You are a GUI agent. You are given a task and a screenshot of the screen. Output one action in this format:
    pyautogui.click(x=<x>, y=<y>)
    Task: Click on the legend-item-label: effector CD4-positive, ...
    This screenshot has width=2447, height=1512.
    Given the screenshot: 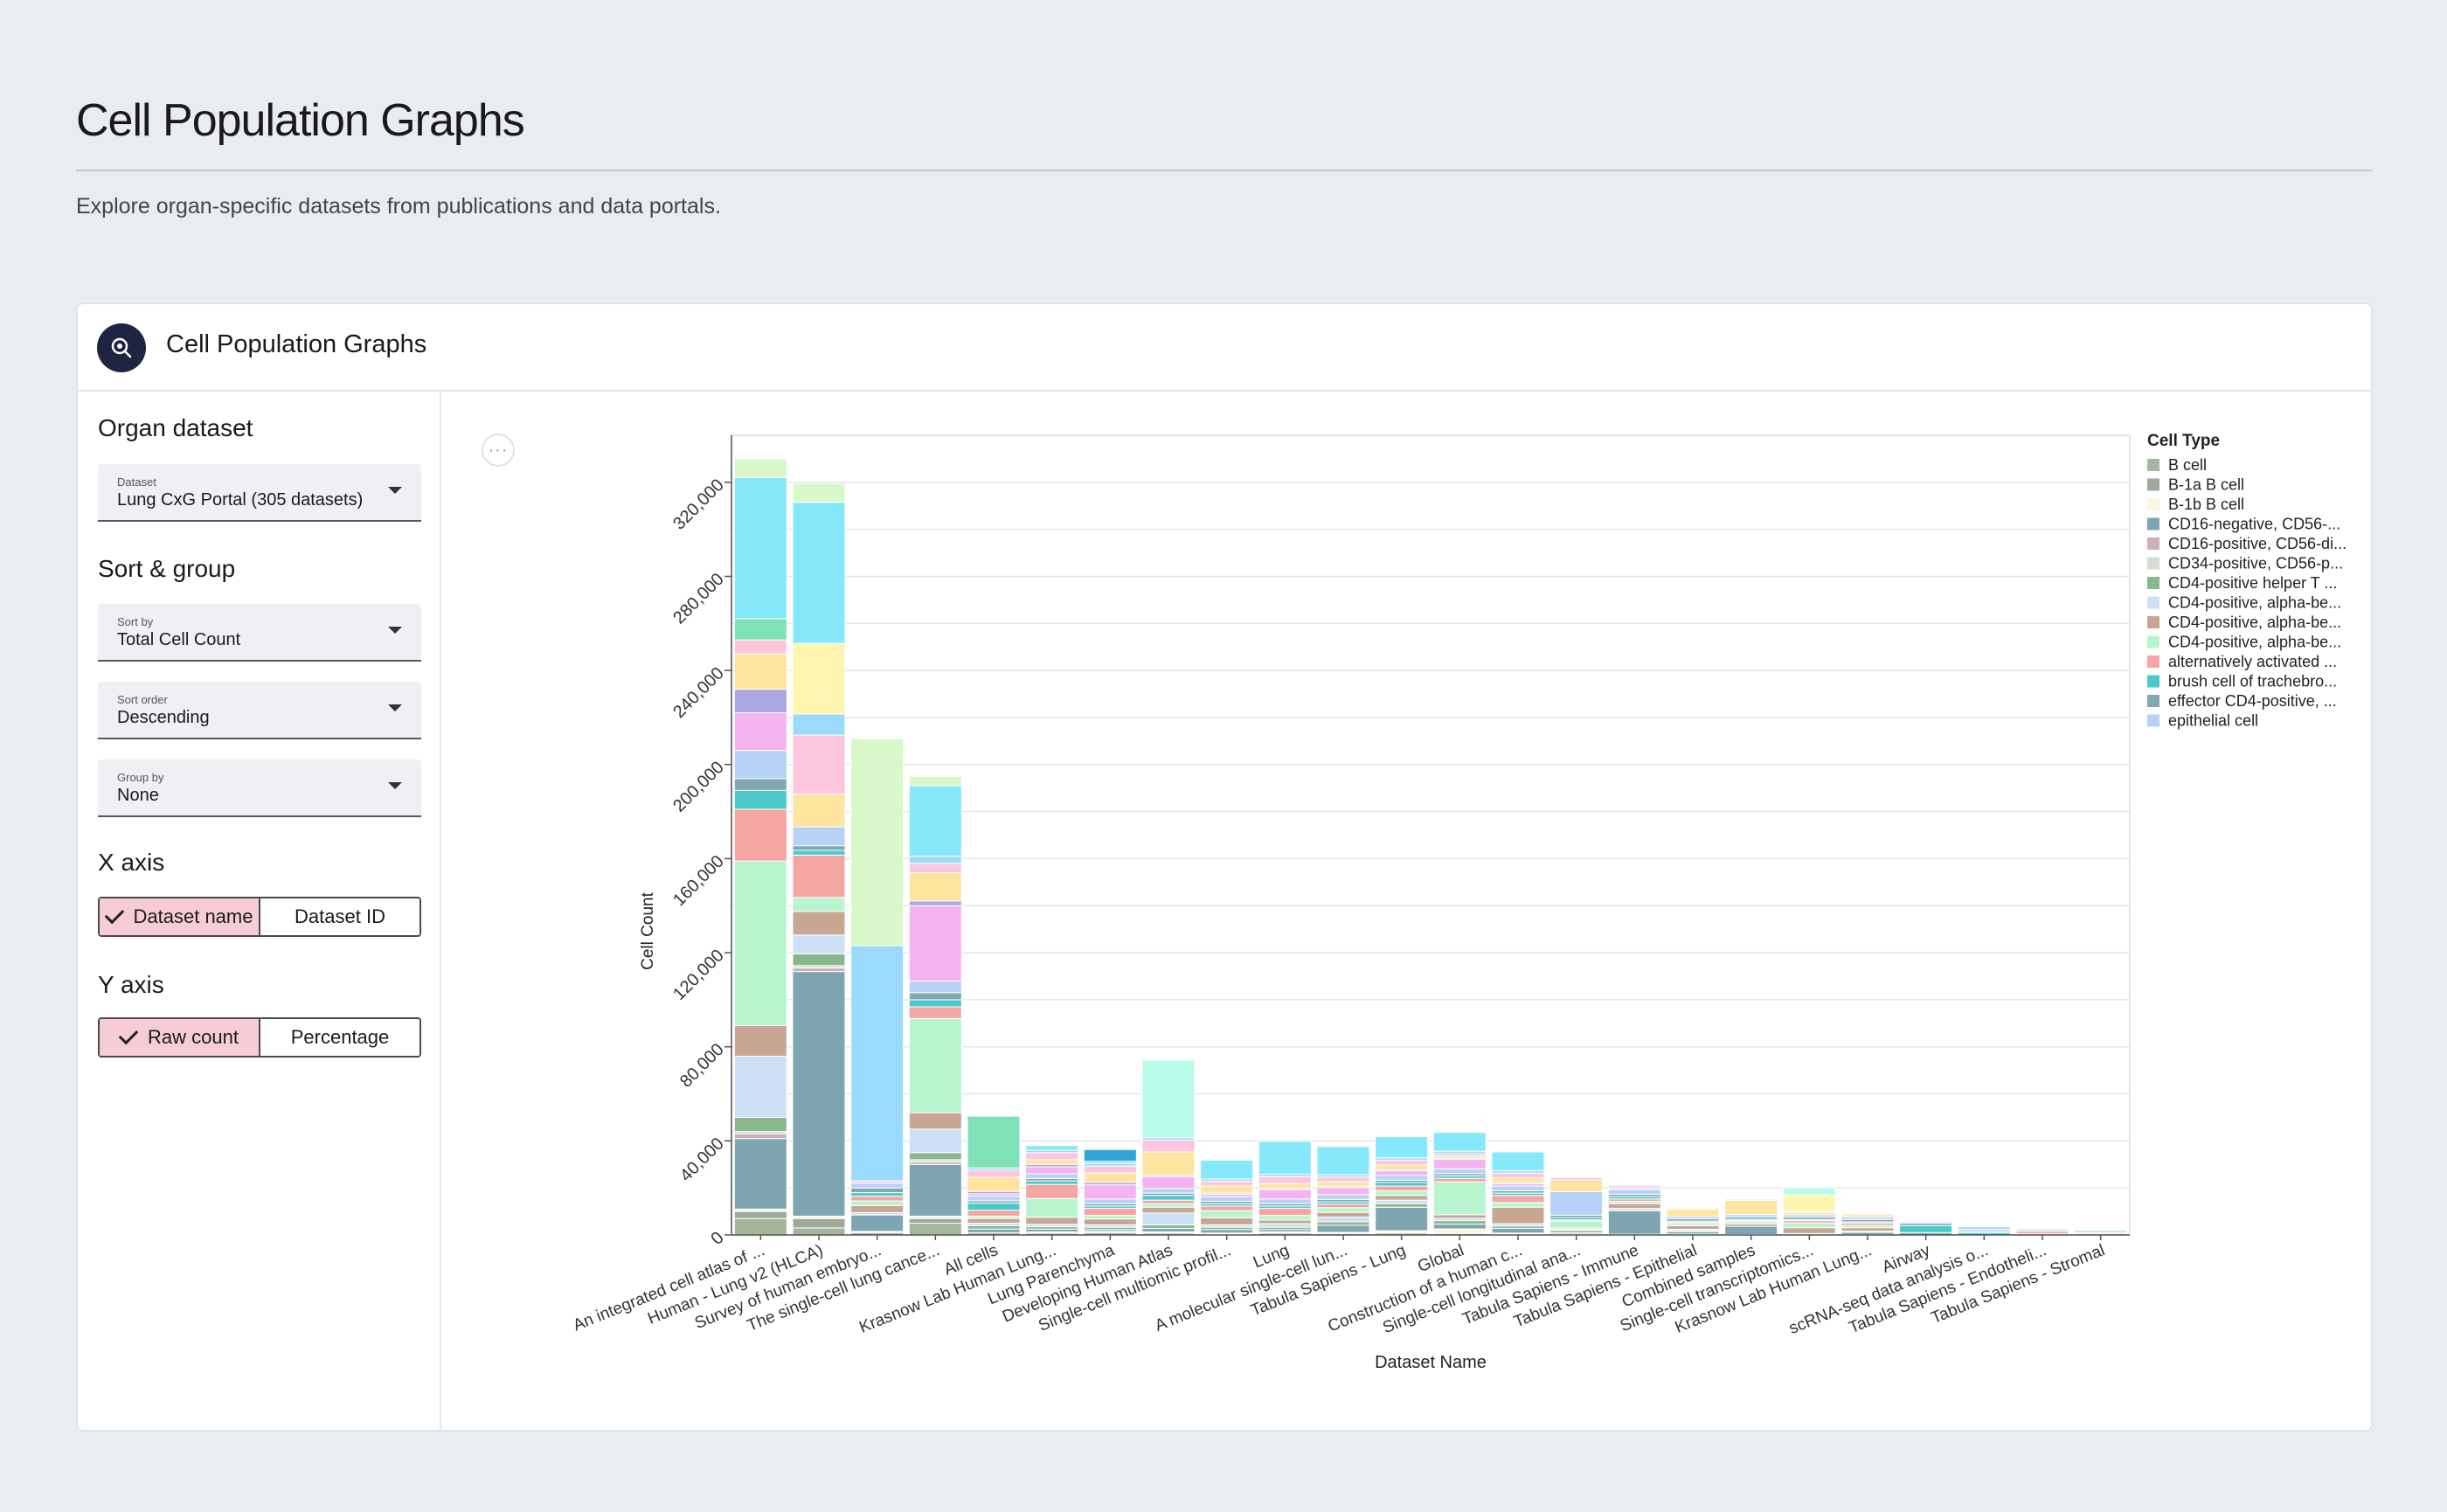 What is the action you would take?
    pyautogui.click(x=2252, y=701)
    